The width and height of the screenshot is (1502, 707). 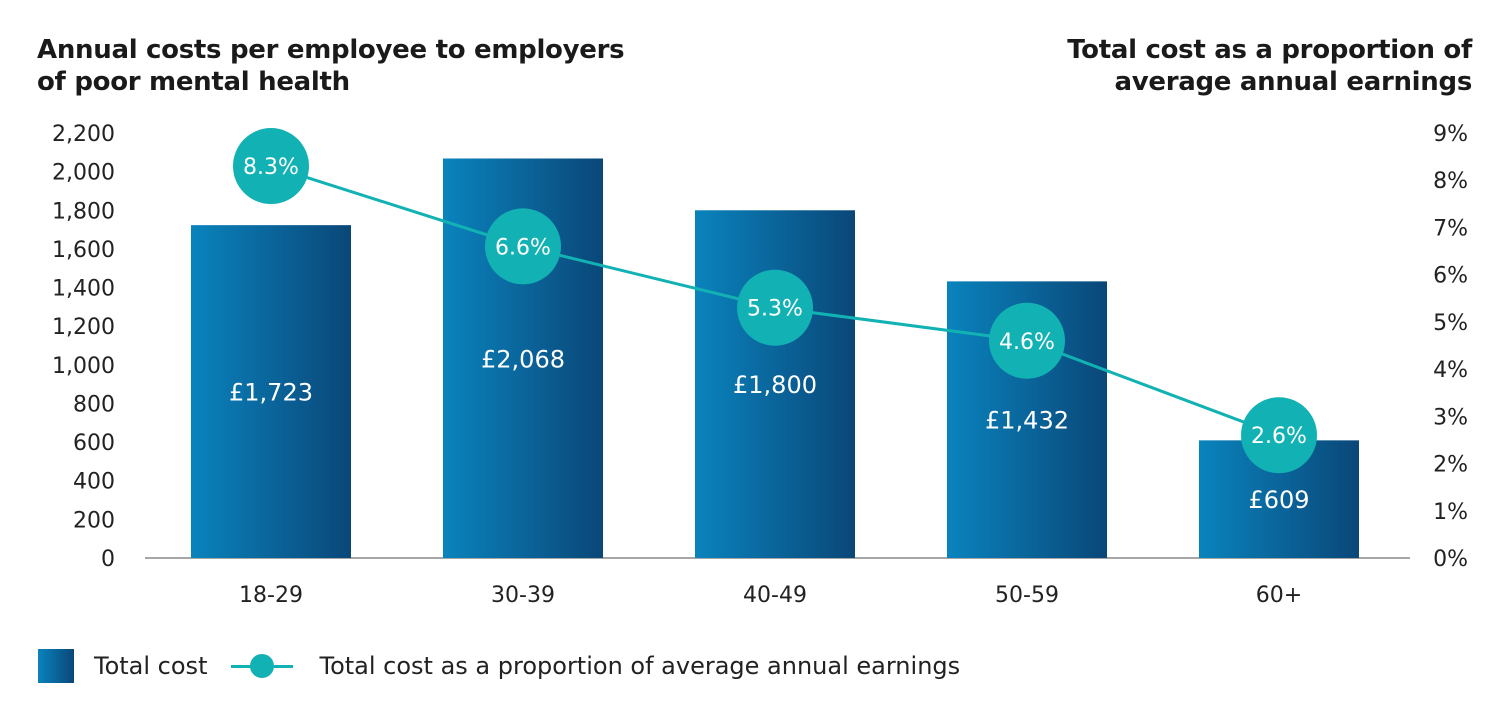 What do you see at coordinates (1278, 500) in the screenshot?
I see `bar-value-label: £609` at bounding box center [1278, 500].